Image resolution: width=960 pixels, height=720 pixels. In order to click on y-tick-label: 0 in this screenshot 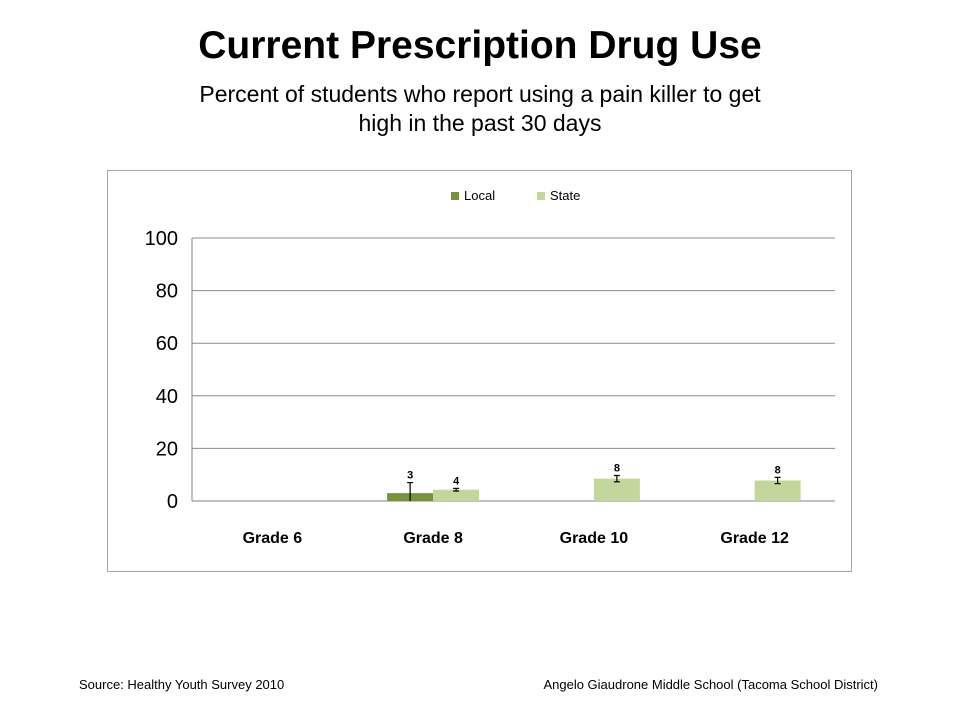, I will do `click(172, 502)`.